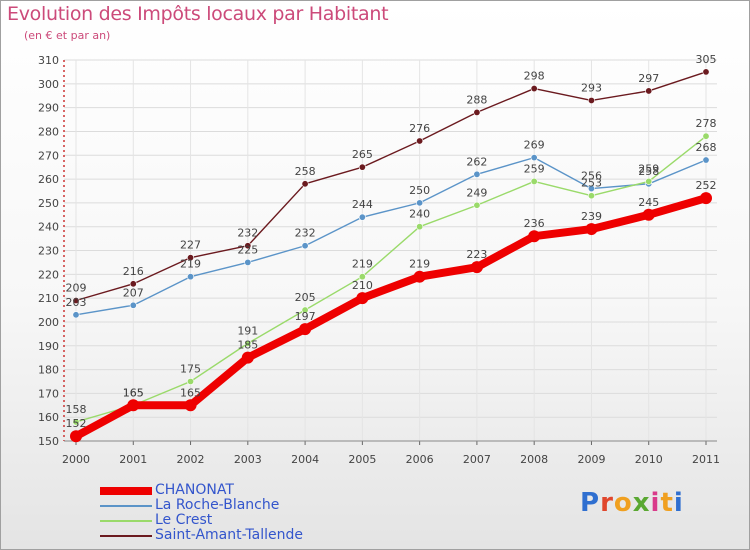 Image resolution: width=750 pixels, height=550 pixels. Describe the element at coordinates (191, 459) in the screenshot. I see `x-tick-label: 2002` at that location.